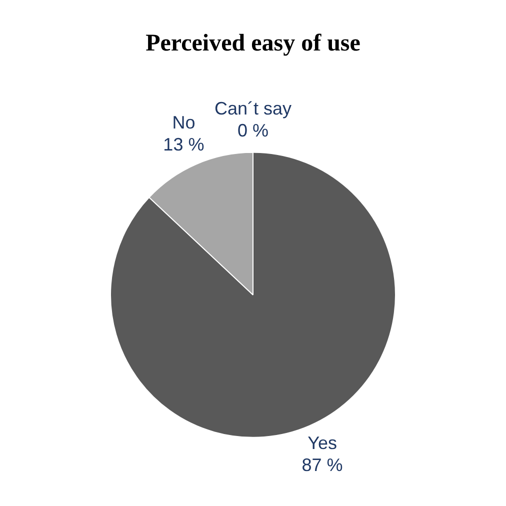 The width and height of the screenshot is (506, 506). What do you see at coordinates (183, 144) in the screenshot?
I see `data-label: 13 %` at bounding box center [183, 144].